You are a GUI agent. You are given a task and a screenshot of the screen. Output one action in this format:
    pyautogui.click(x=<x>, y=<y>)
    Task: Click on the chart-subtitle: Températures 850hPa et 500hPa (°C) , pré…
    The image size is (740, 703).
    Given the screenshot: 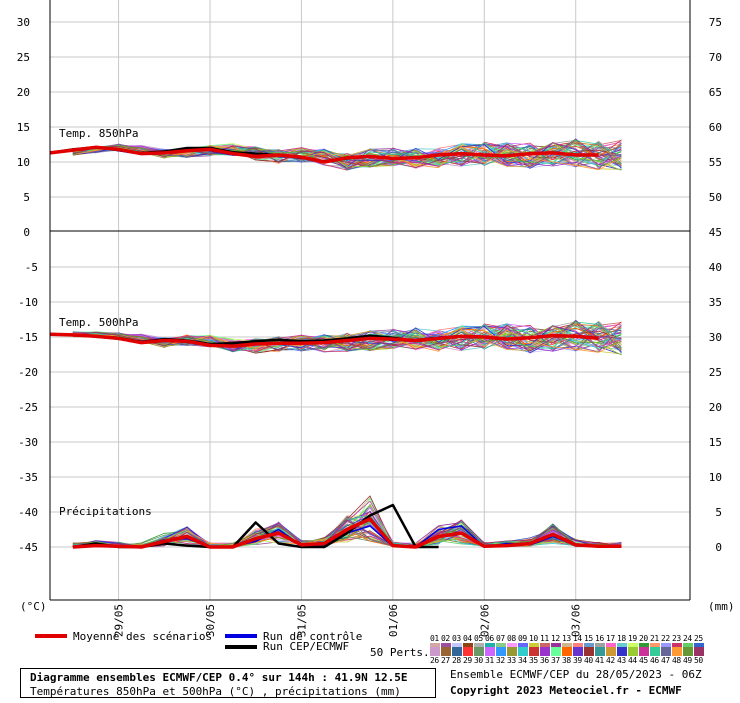 What is the action you would take?
    pyautogui.click(x=215, y=691)
    